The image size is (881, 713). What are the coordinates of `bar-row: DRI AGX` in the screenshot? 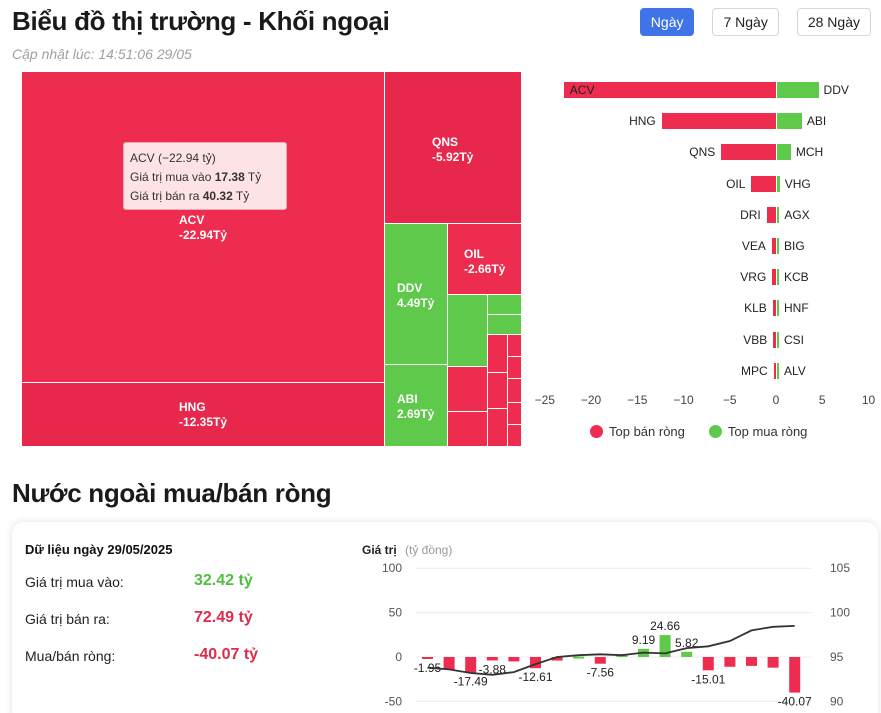 It's located at (700, 214).